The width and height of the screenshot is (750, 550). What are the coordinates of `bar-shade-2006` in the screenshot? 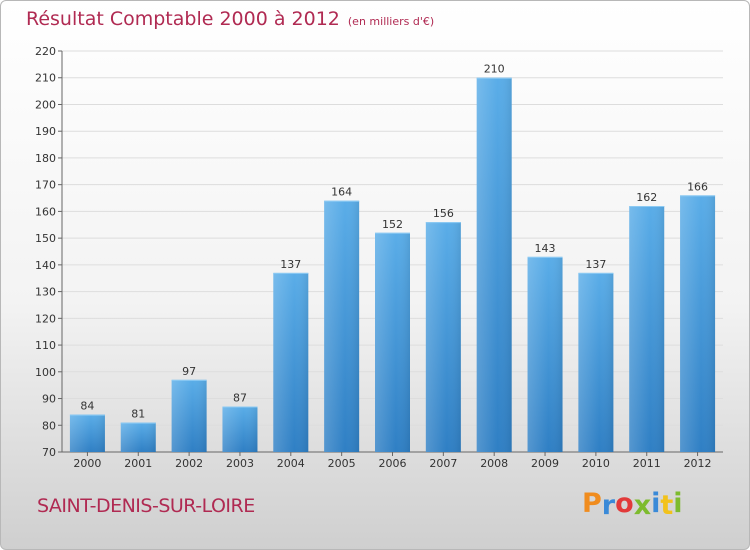 It's located at (392, 342).